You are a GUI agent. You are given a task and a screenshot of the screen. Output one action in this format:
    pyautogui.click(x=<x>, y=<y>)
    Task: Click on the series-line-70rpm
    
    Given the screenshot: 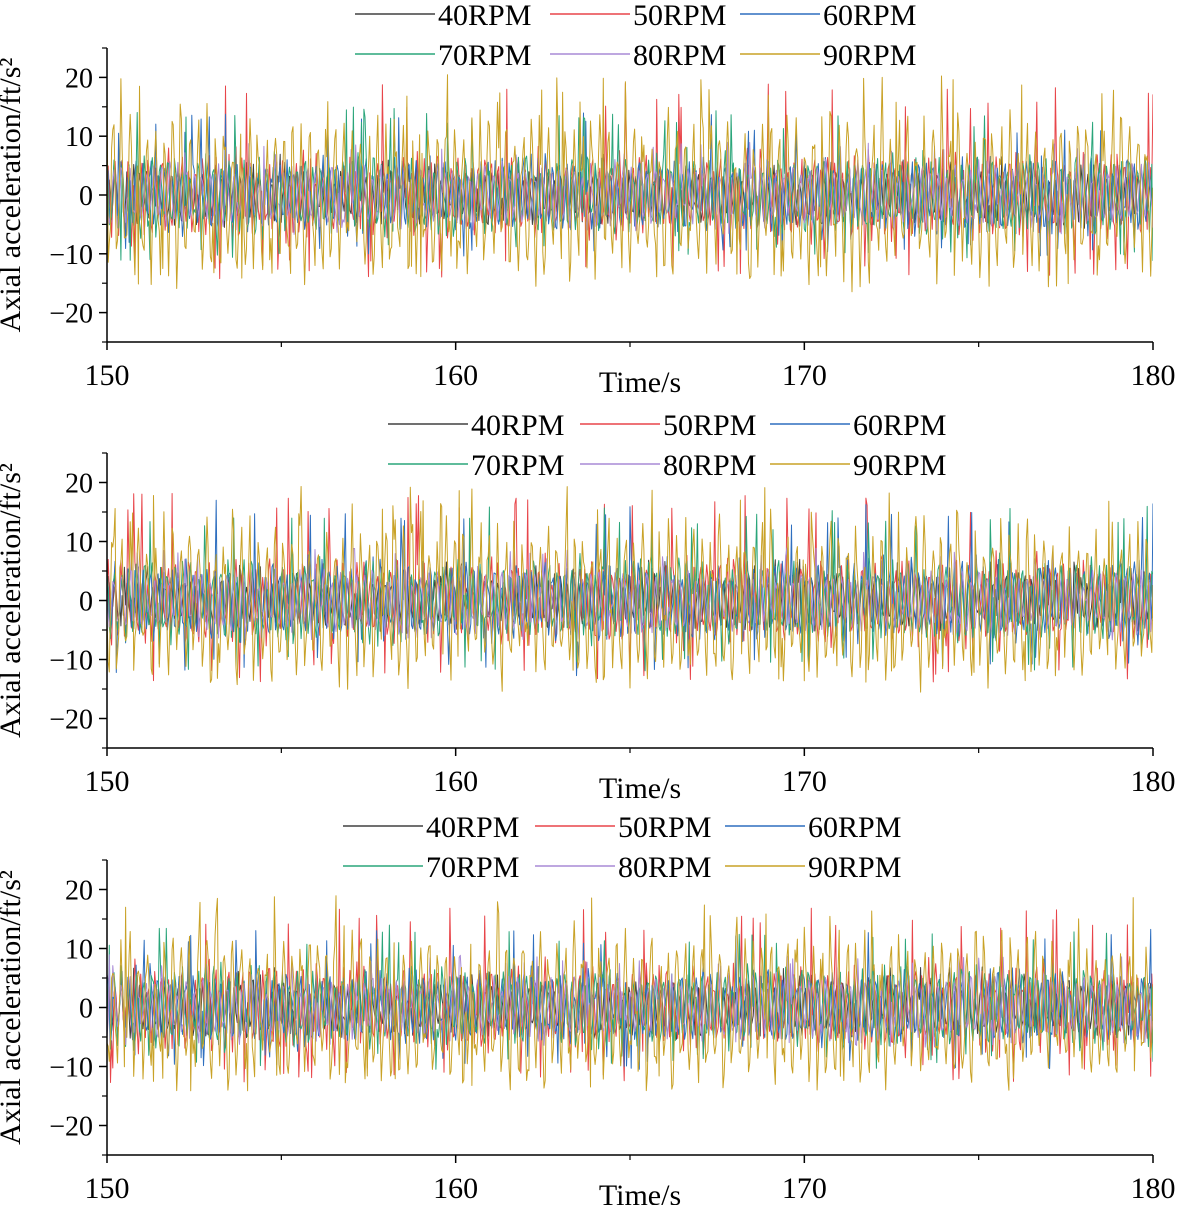 What is the action you would take?
    pyautogui.click(x=630, y=183)
    